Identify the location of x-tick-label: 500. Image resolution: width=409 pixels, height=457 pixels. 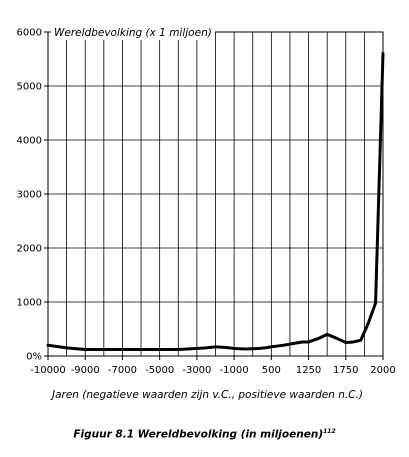
(271, 370).